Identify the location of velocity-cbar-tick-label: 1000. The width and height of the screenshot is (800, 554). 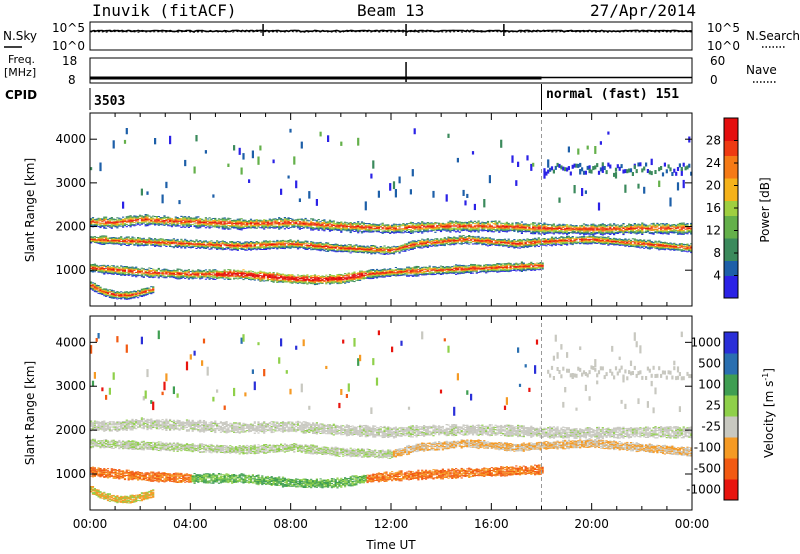
(705, 343).